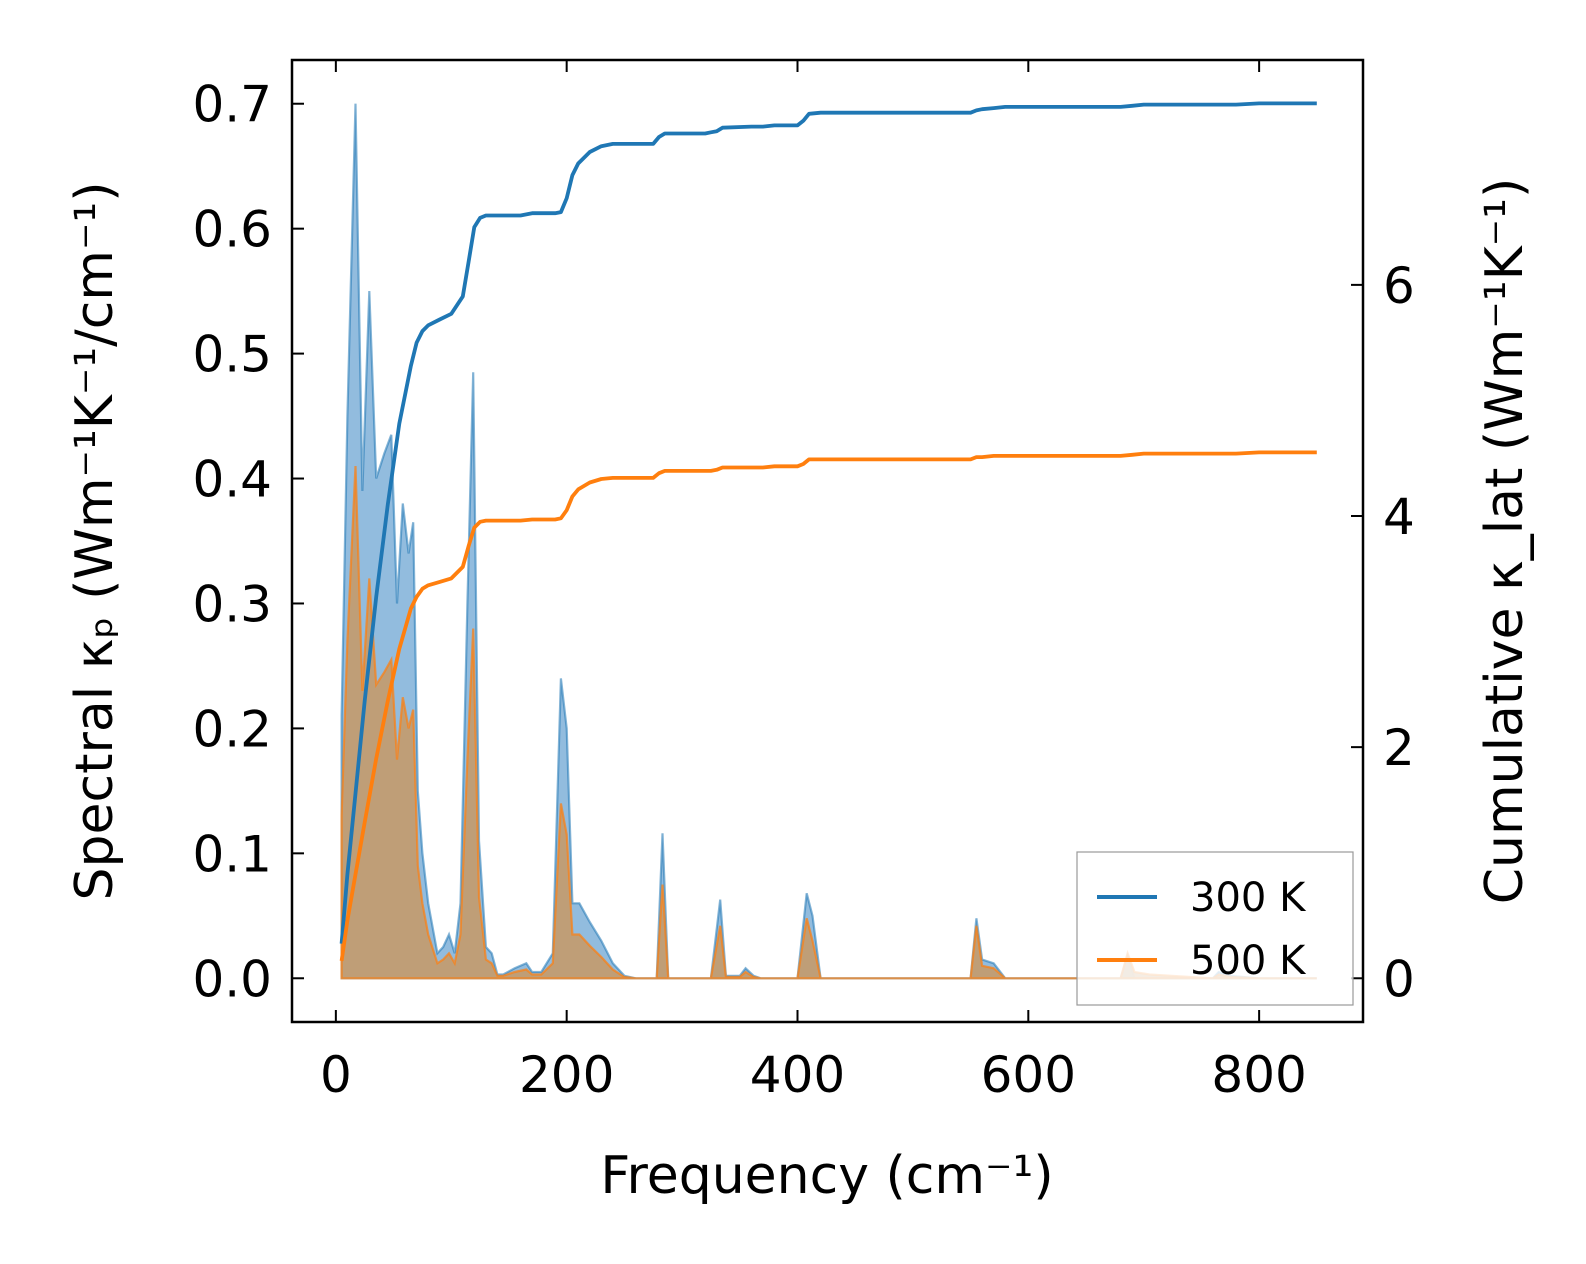 This screenshot has width=1586, height=1264. What do you see at coordinates (797, 1075) in the screenshot?
I see `x-tick-label: 400` at bounding box center [797, 1075].